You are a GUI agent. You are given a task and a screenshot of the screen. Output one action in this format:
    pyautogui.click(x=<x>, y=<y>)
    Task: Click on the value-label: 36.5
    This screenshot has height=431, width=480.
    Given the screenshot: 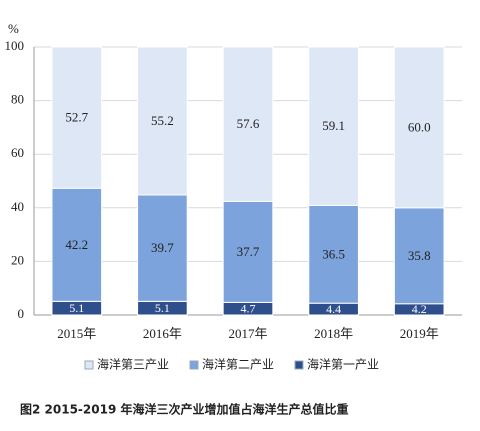 What is the action you would take?
    pyautogui.click(x=333, y=253)
    